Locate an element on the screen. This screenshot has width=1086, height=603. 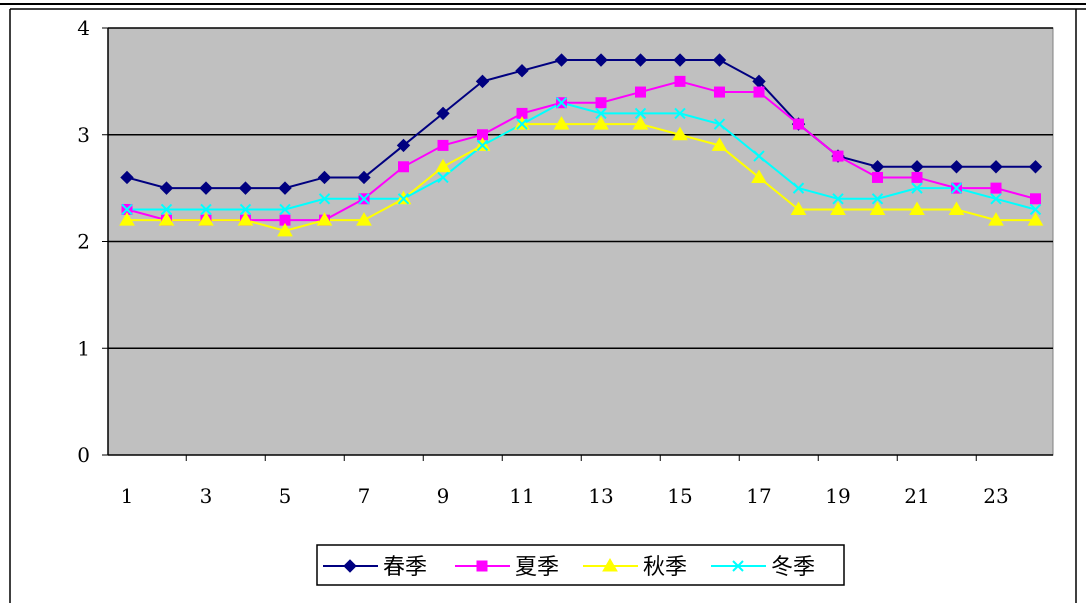
legend-entry-3: 秋季 is located at coordinates (635, 567).